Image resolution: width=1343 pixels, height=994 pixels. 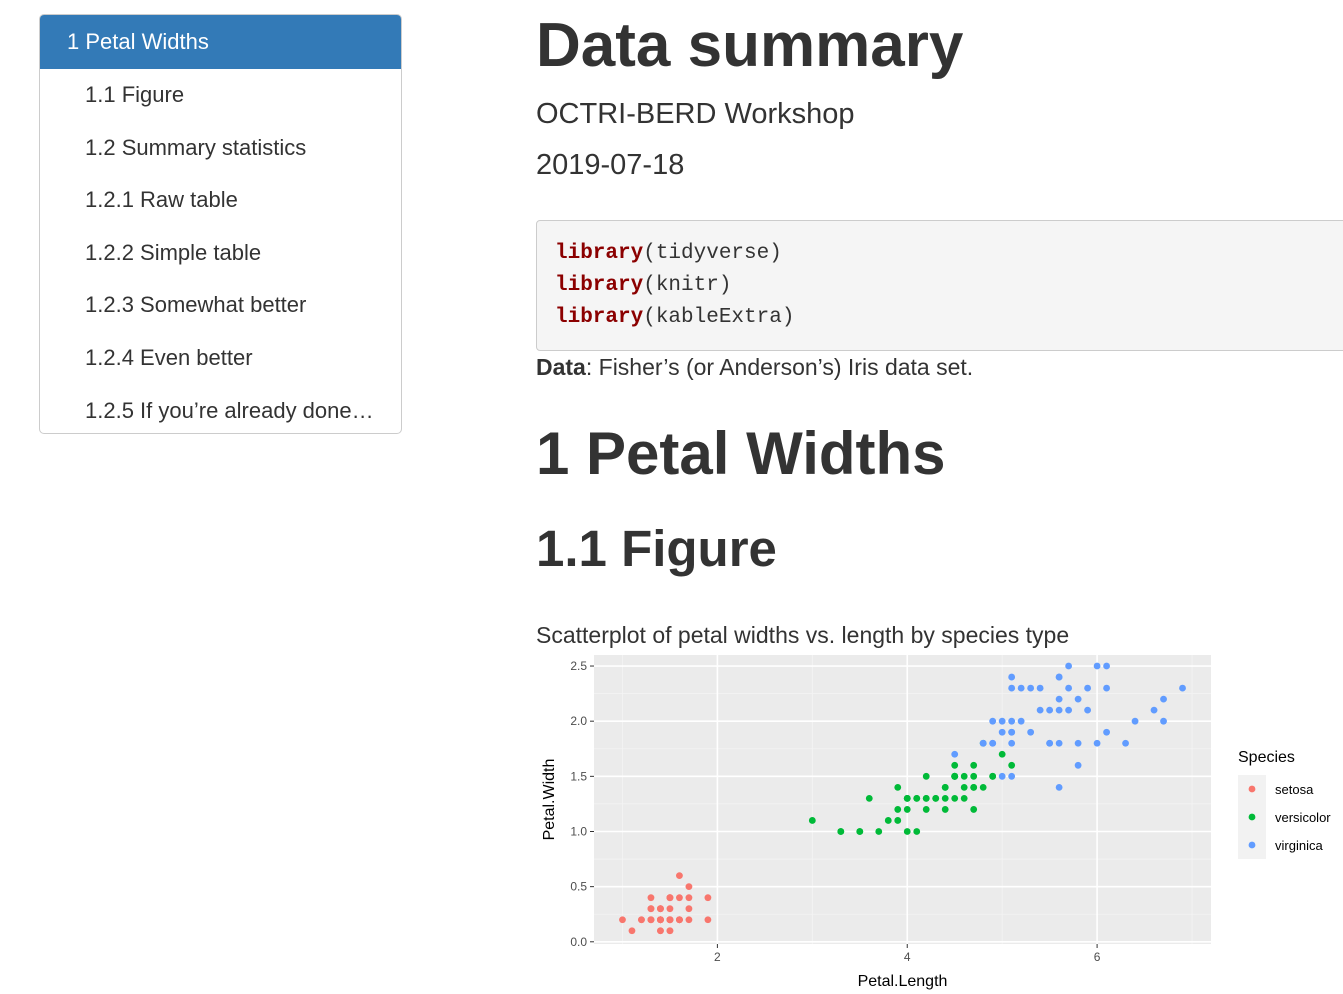 I want to click on legend-label: setosa, so click(x=1294, y=789).